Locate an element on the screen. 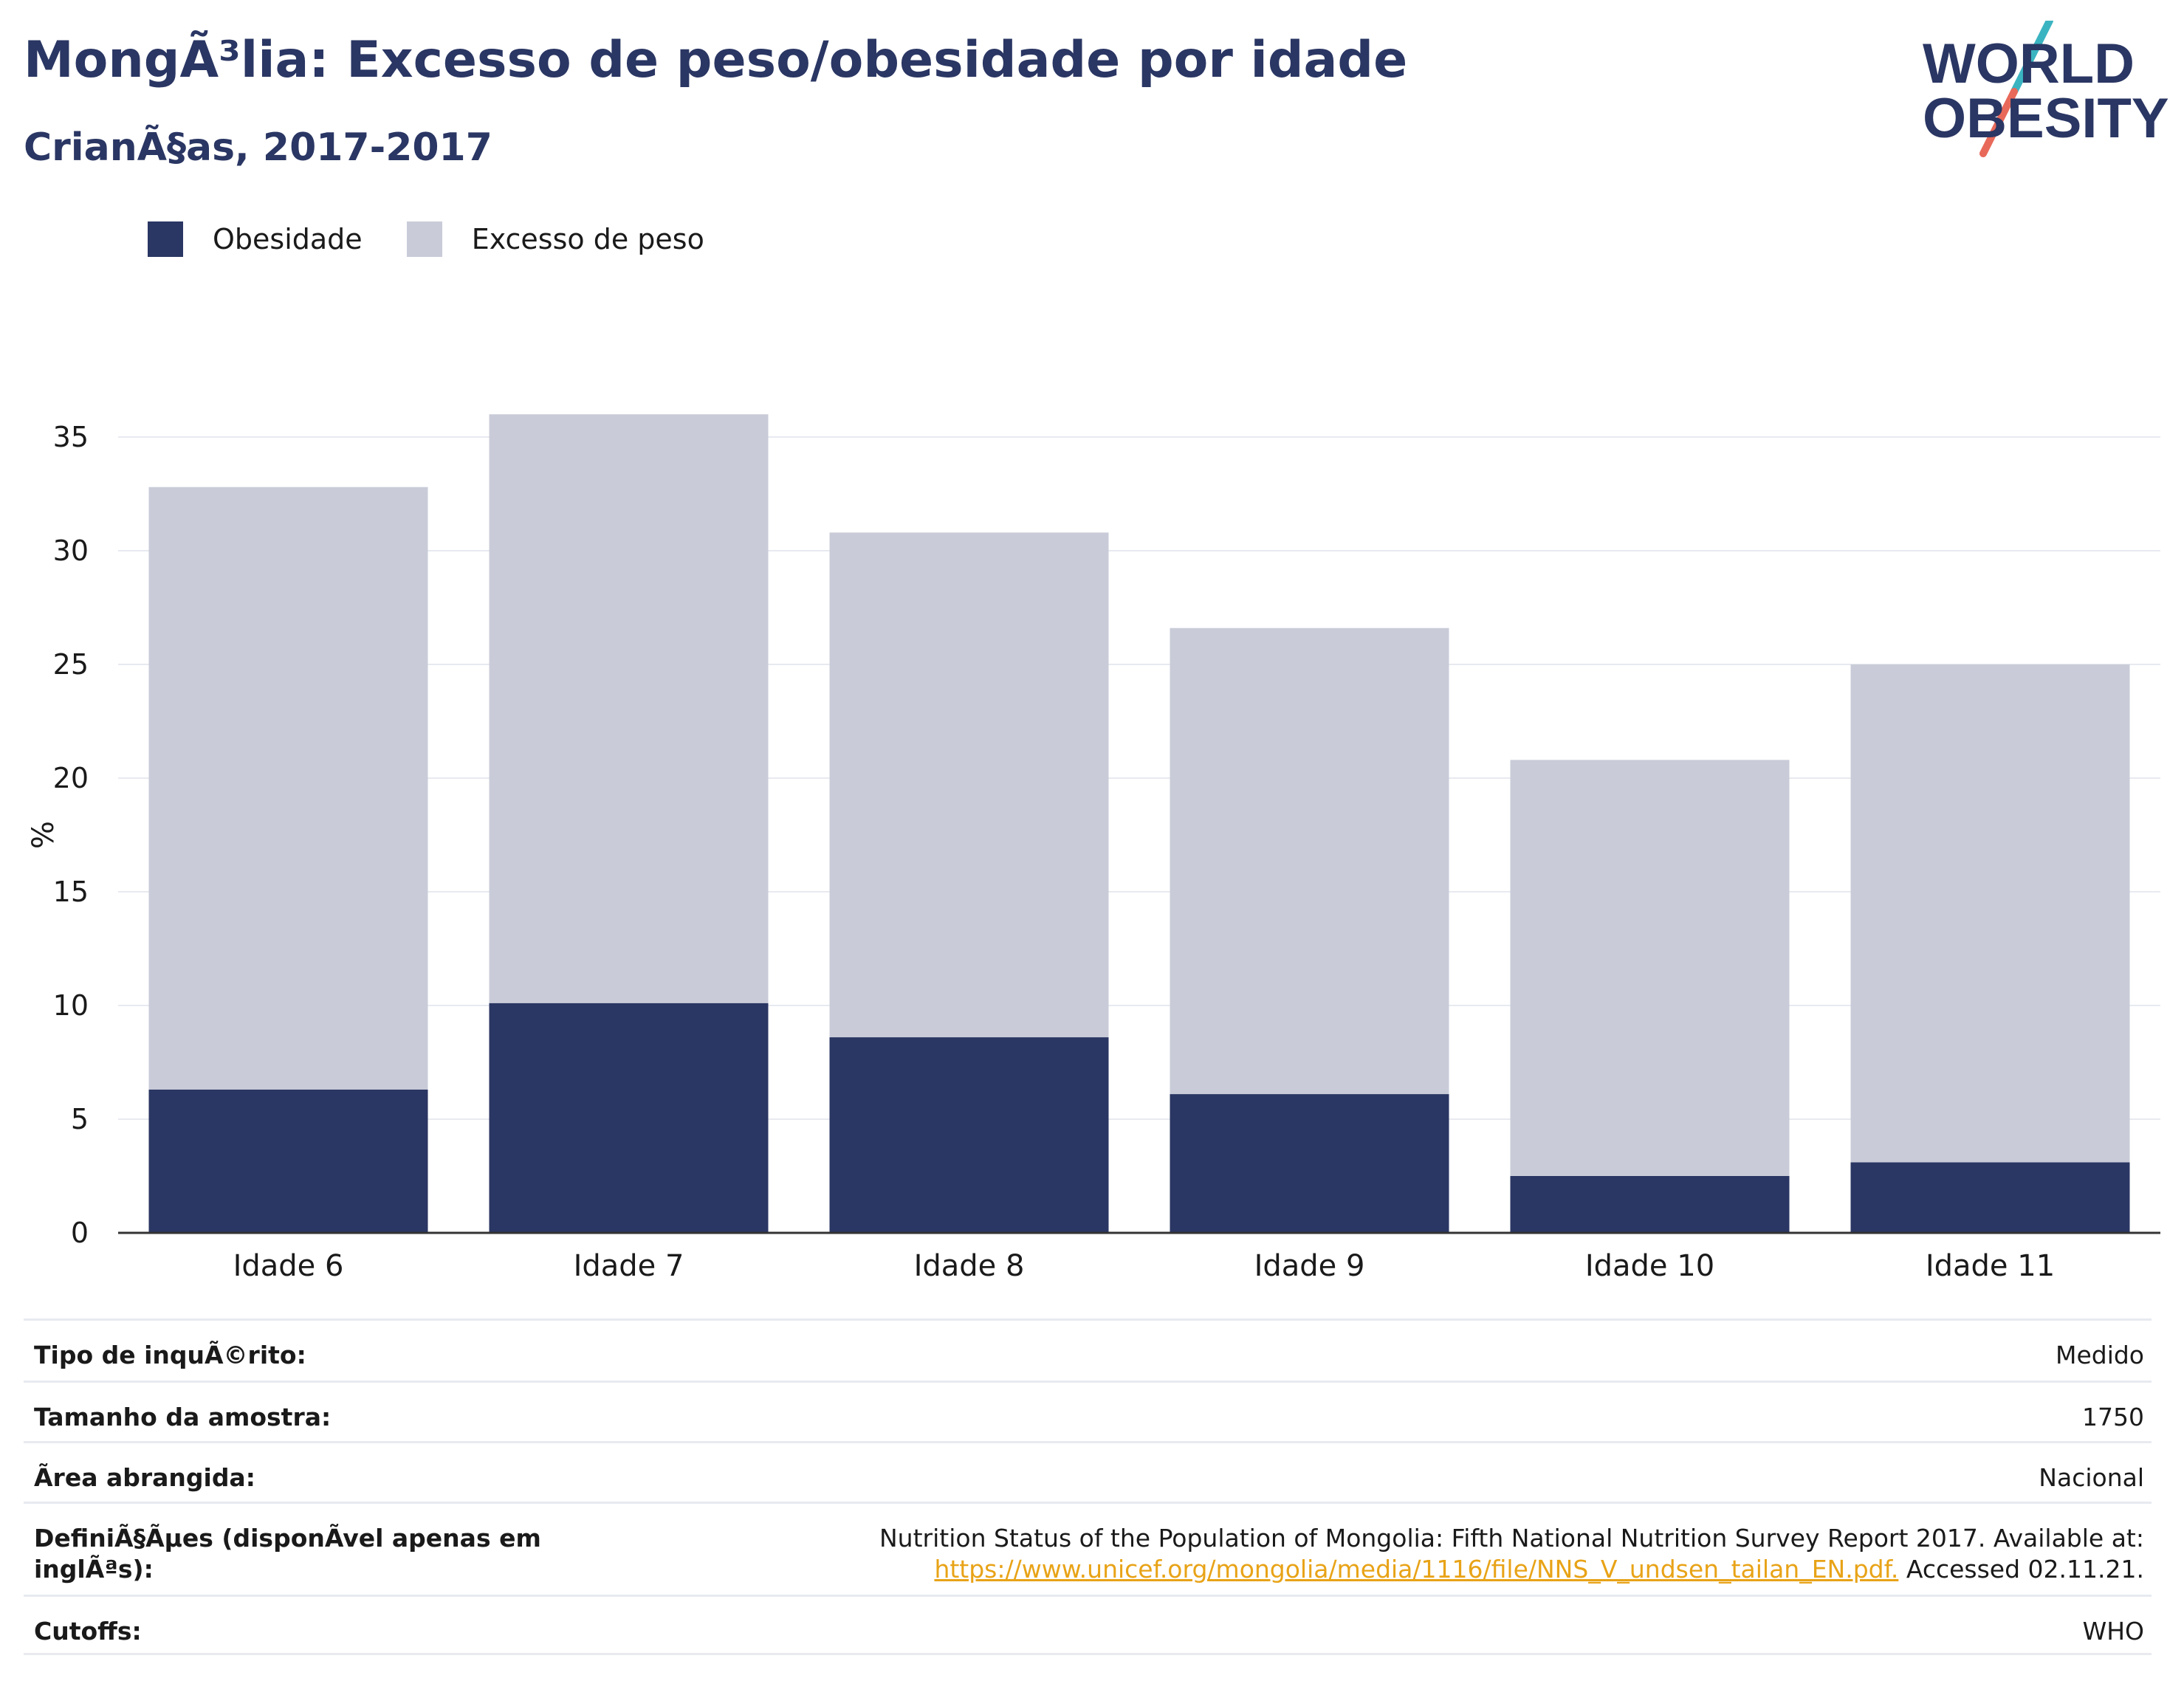  legend-item-obesity: Obesidade is located at coordinates (256, 239).